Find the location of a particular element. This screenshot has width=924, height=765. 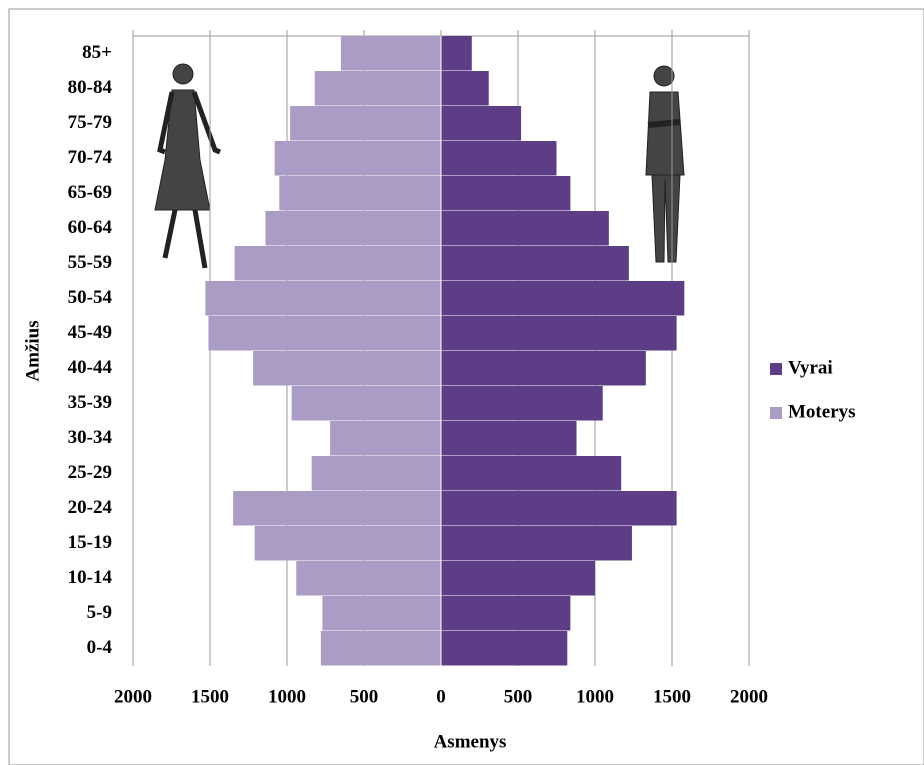

man-icon is located at coordinates (665, 164).